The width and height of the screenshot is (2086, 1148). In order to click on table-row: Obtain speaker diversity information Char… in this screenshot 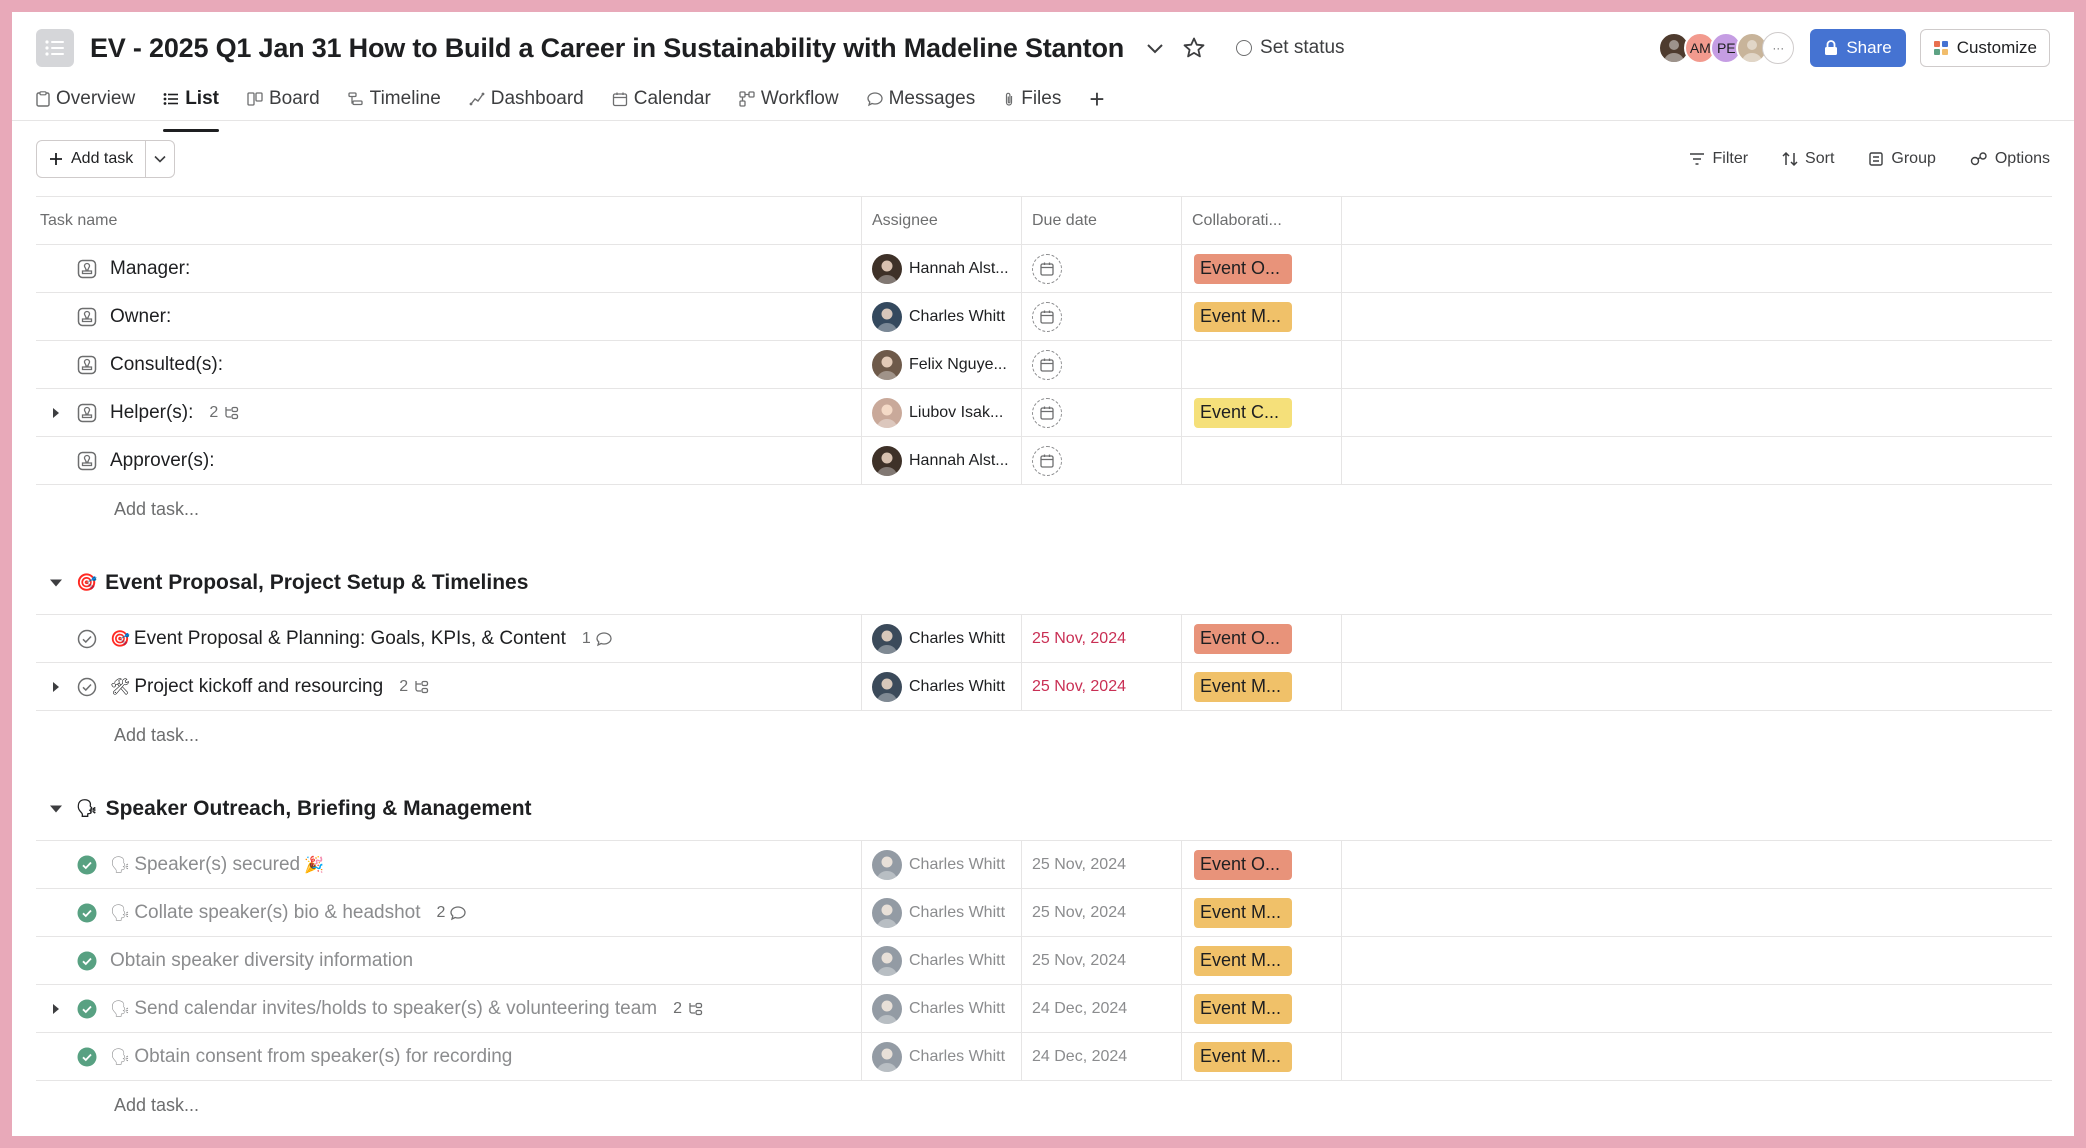, I will do `click(1044, 961)`.